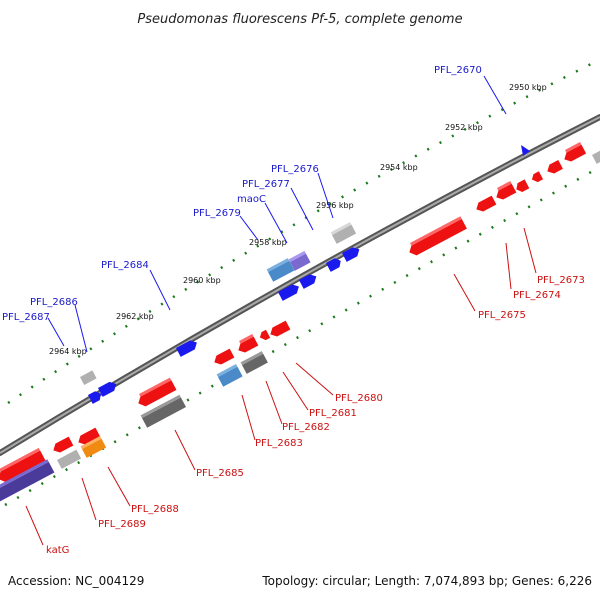 The height and width of the screenshot is (600, 600). Describe the element at coordinates (251, 199) in the screenshot. I see `gene-label: maoC` at that location.